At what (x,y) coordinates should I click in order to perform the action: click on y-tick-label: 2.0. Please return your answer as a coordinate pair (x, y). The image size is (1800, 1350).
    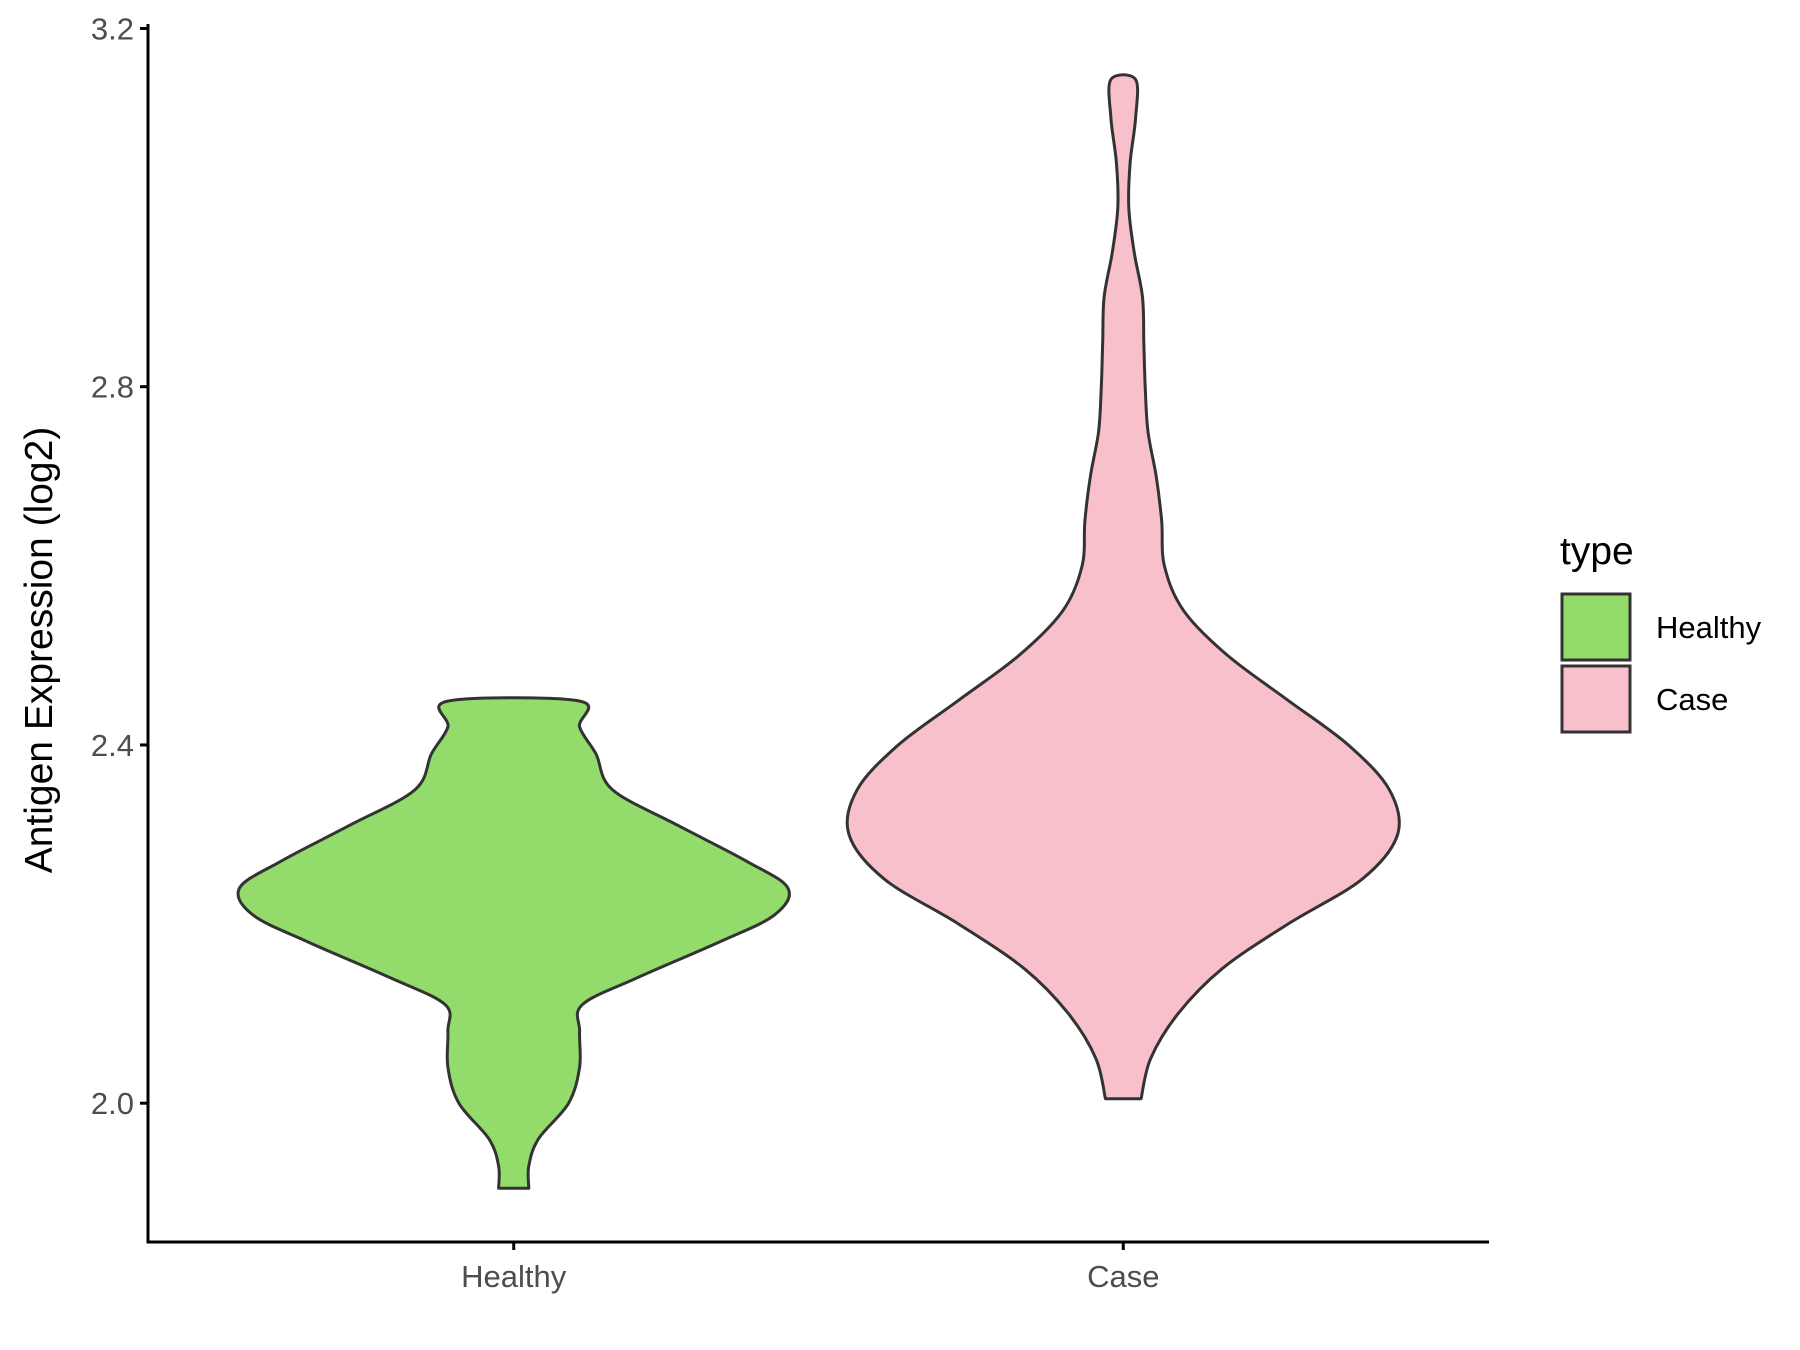
    Looking at the image, I should click on (112, 1103).